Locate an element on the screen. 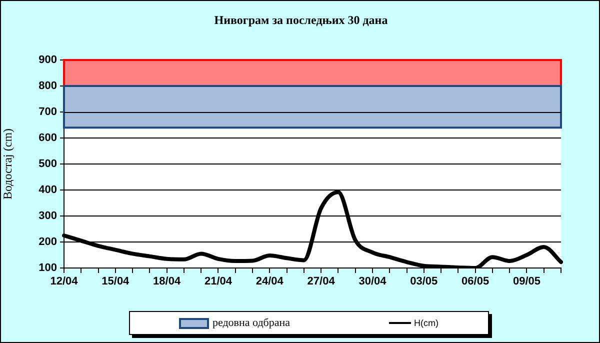 Image resolution: width=600 pixels, height=343 pixels. legend-label: H(cm) is located at coordinates (426, 323).